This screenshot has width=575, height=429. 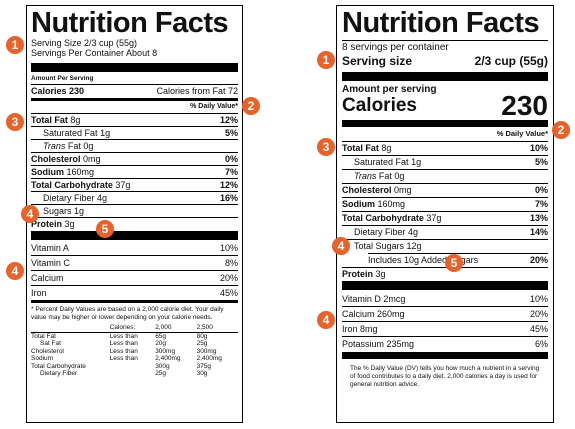 I want to click on vitamin-row: Iron 45%, so click(x=134, y=294).